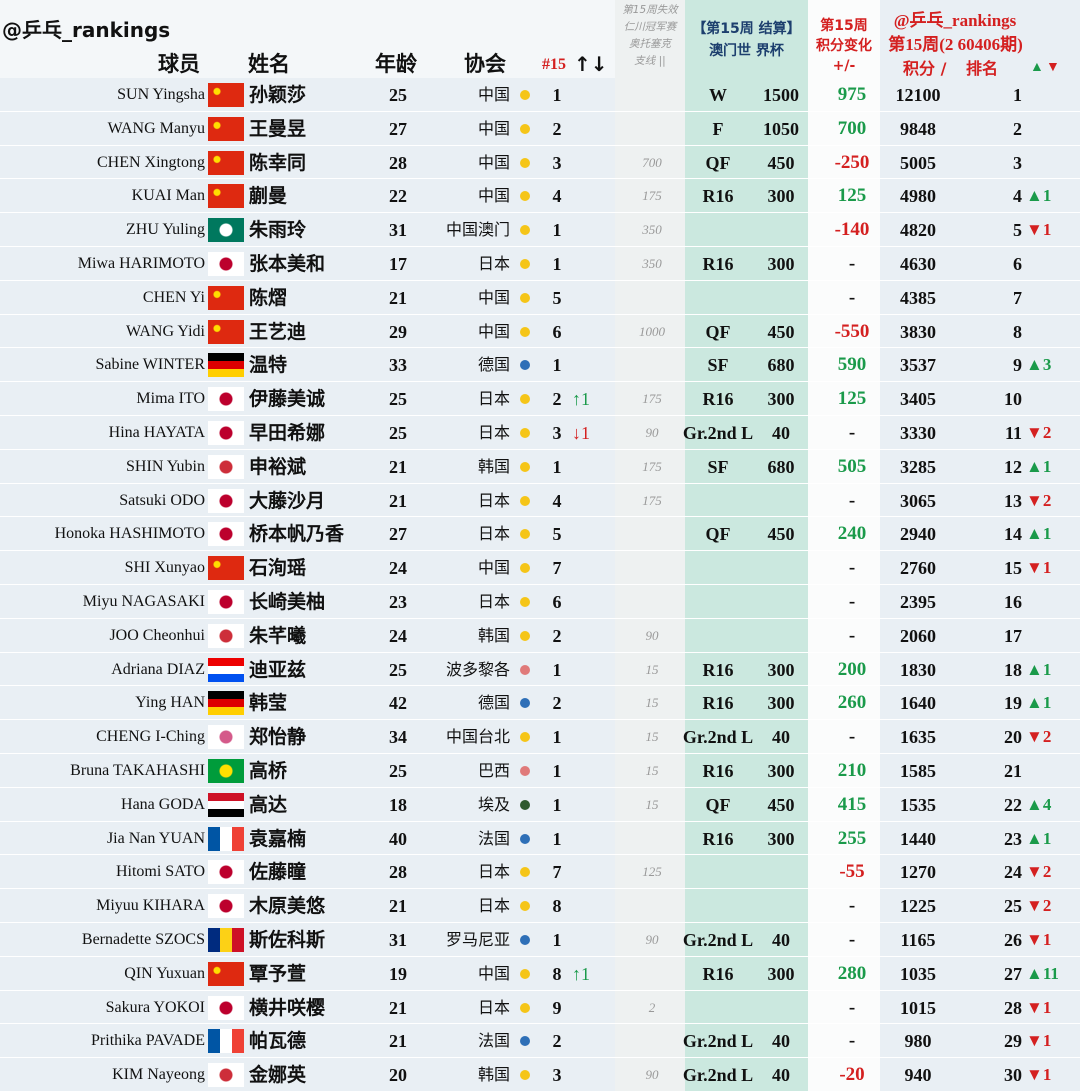  What do you see at coordinates (278, 1041) in the screenshot?
I see `chinese-name: 帕瓦德` at bounding box center [278, 1041].